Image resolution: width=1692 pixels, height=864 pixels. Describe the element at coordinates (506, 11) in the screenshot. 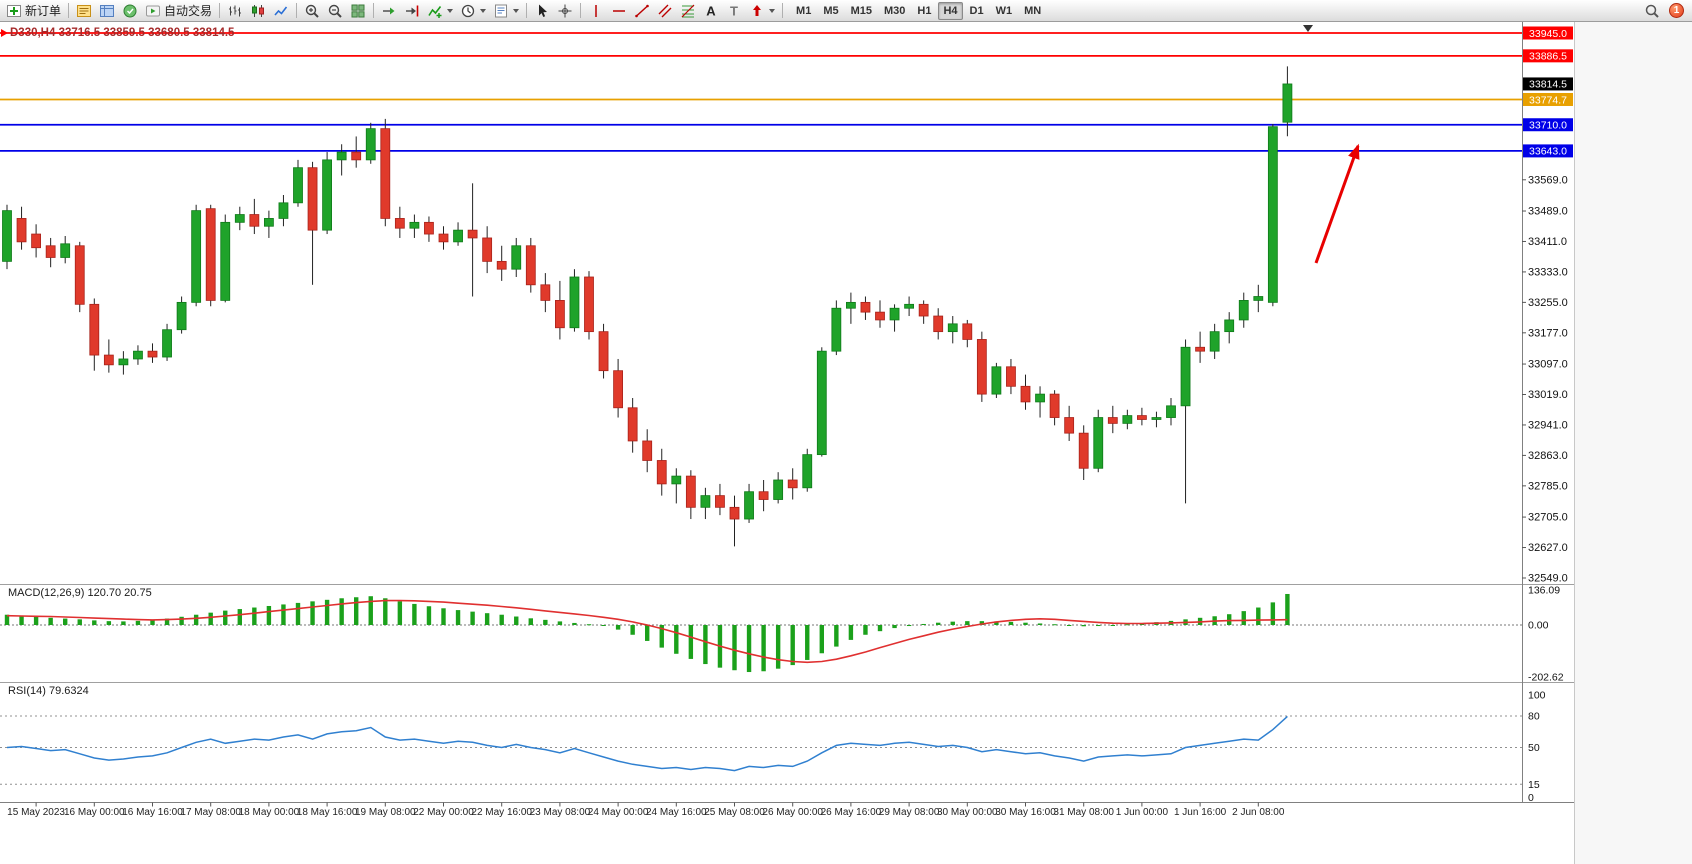

I see `templates-icon` at that location.